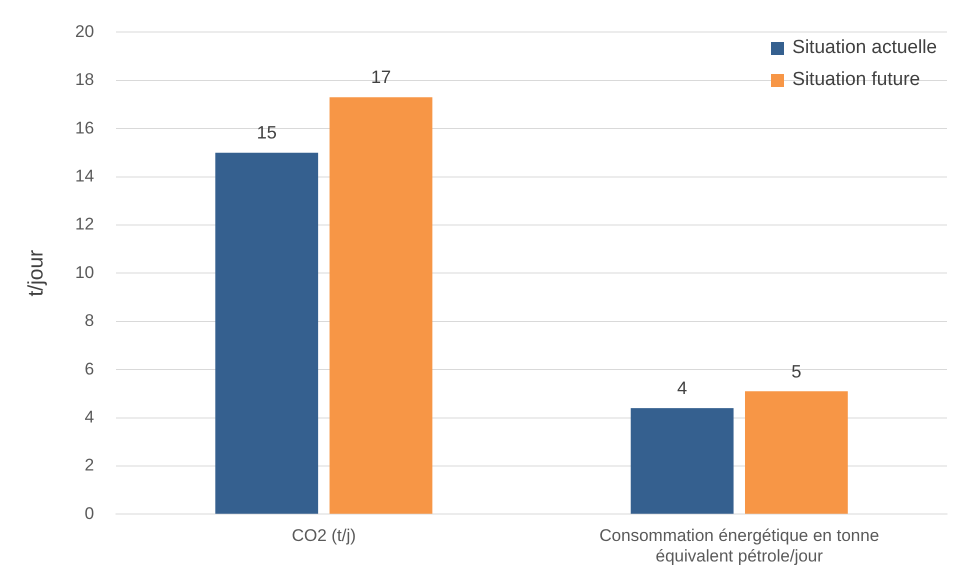  What do you see at coordinates (864, 48) in the screenshot?
I see `legend-label: Situation actuelle` at bounding box center [864, 48].